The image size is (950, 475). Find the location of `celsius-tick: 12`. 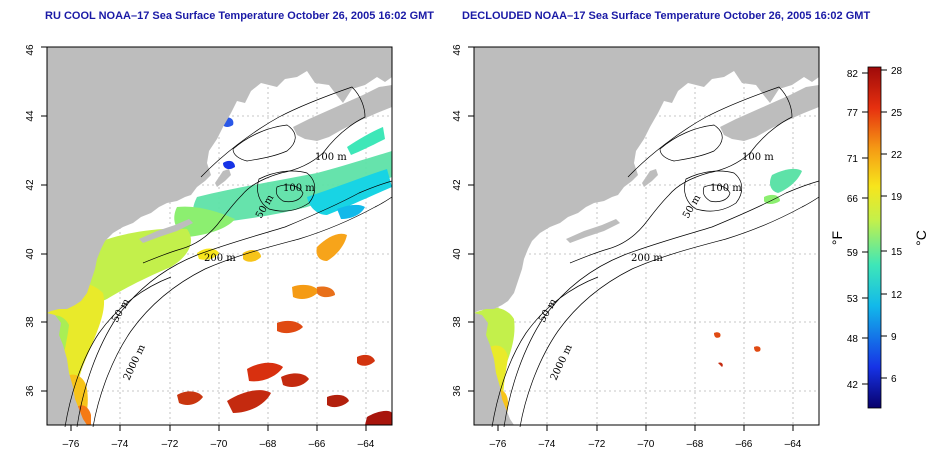

celsius-tick: 12 is located at coordinates (897, 295).